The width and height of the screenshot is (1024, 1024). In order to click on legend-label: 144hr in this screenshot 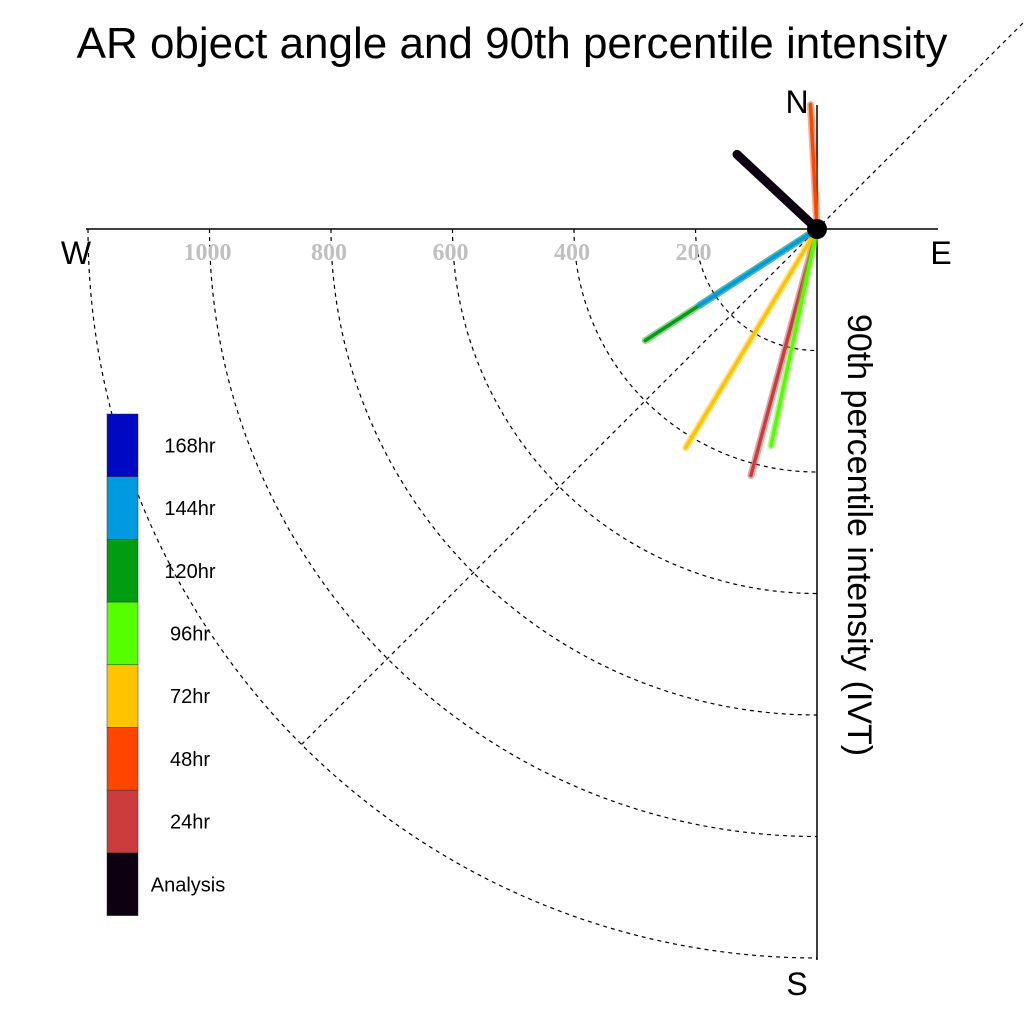, I will do `click(189, 509)`.